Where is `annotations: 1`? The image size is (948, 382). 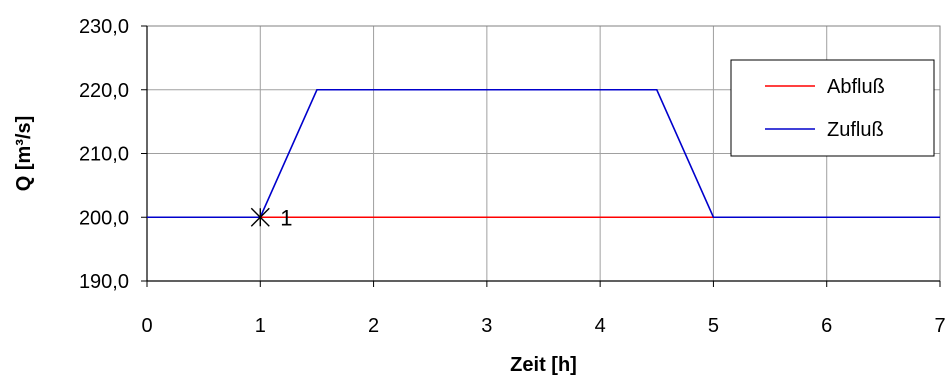
annotations: 1 is located at coordinates (271, 217).